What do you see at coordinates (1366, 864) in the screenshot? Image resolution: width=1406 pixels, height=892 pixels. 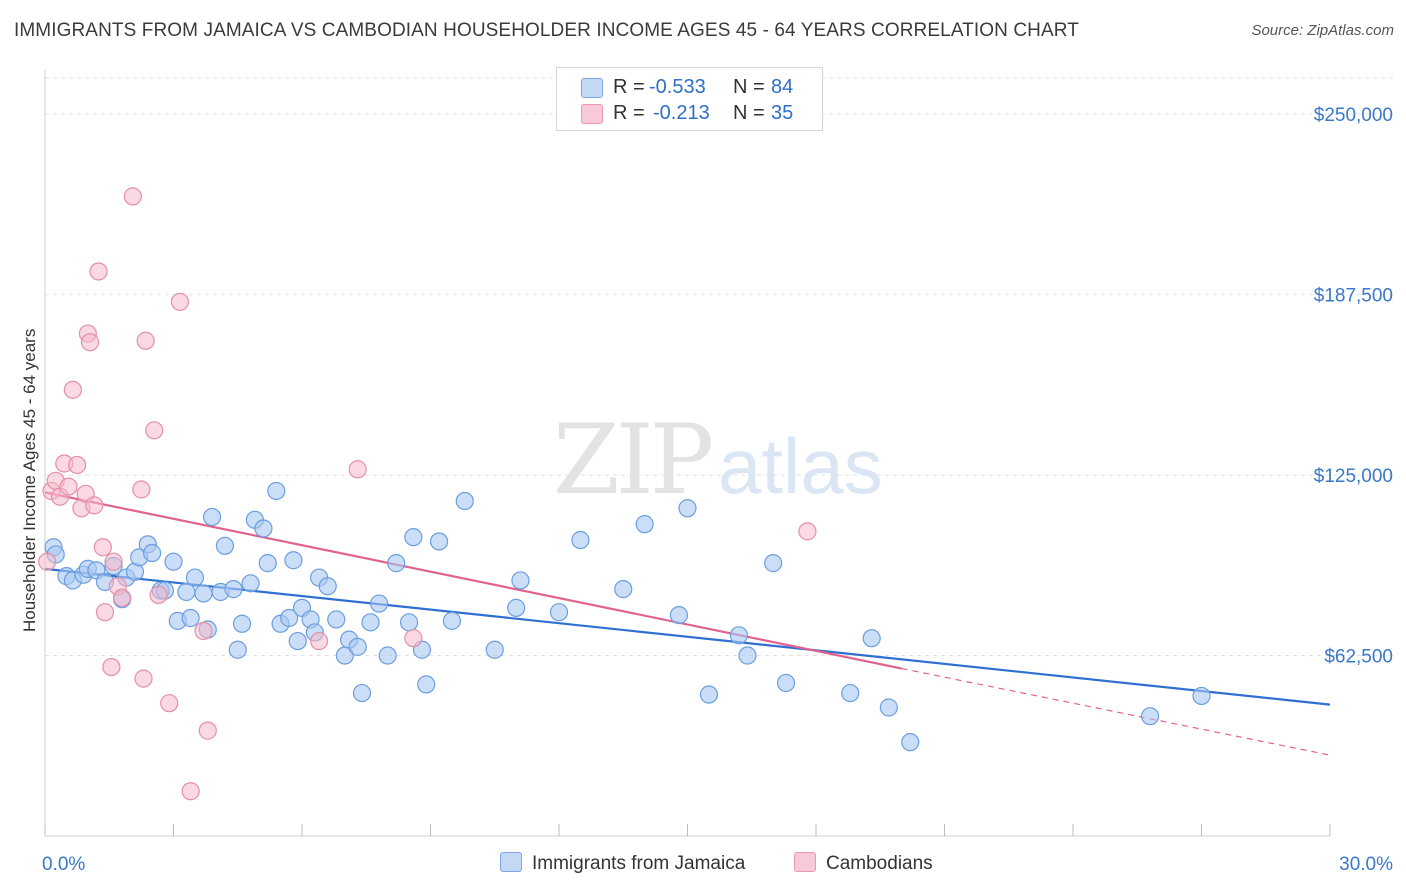 I see `x-tick-label-max: 30.0%` at bounding box center [1366, 864].